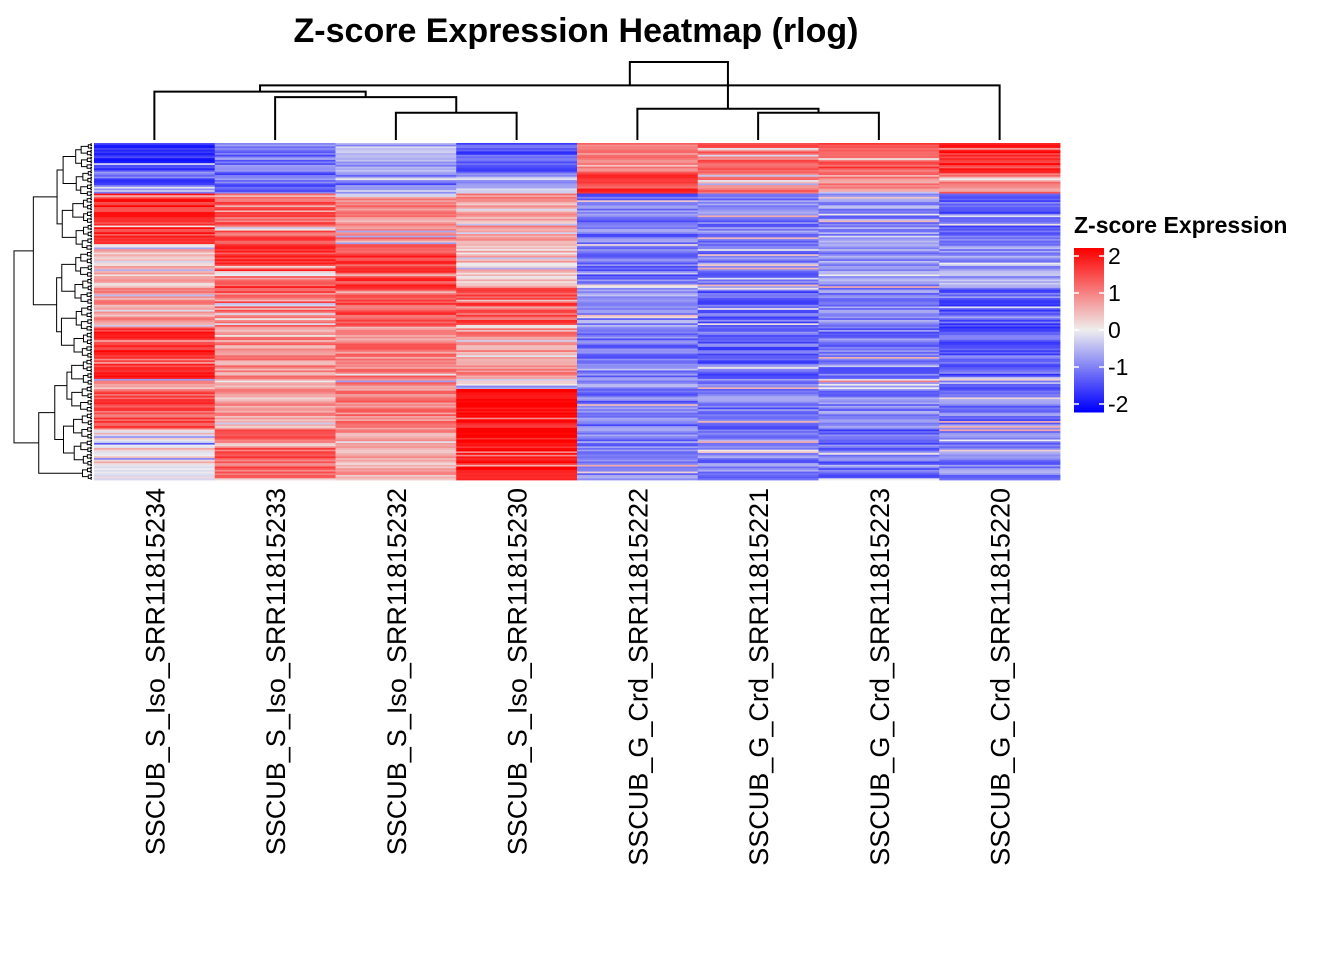 This screenshot has width=1344, height=960. I want to click on chart-title: Z-score Expression Heatmap (rlog), so click(576, 31).